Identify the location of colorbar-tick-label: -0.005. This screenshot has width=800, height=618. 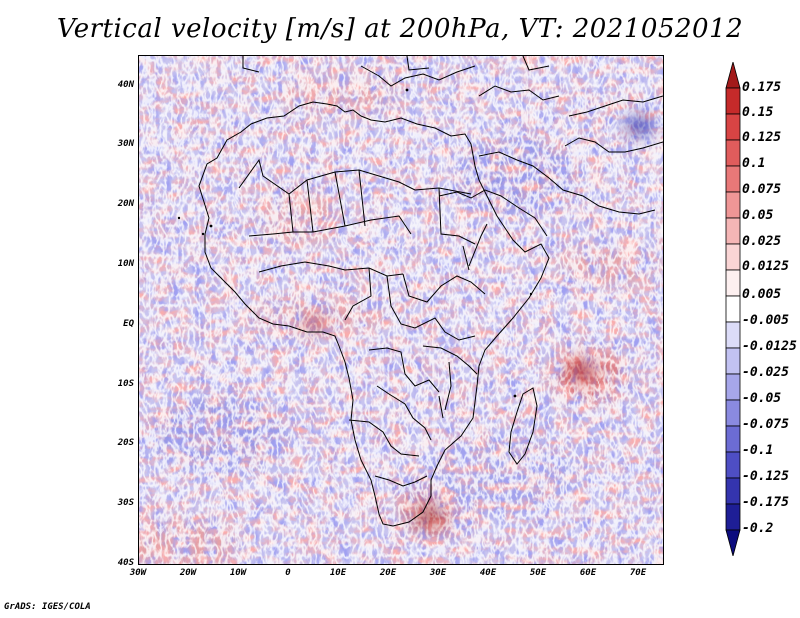
(765, 320).